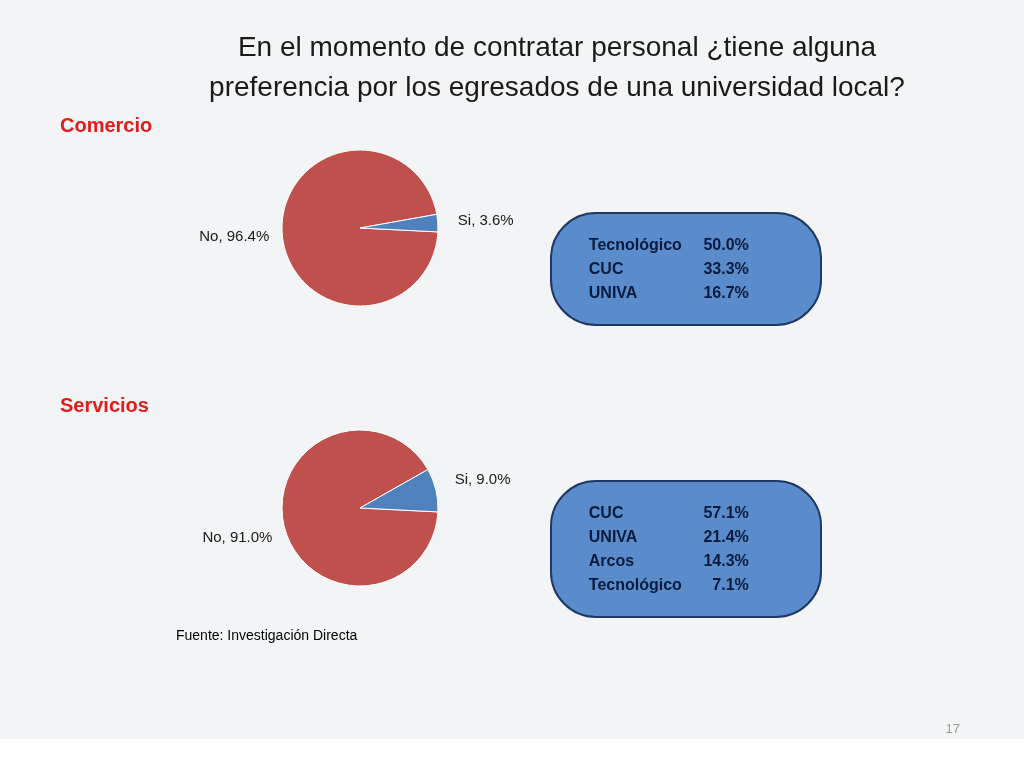 The width and height of the screenshot is (1024, 768). I want to click on chart-title: En el momento de contratar personal ¿tiene alguna preferencia por los egresados de una universidad local?, so click(557, 66).